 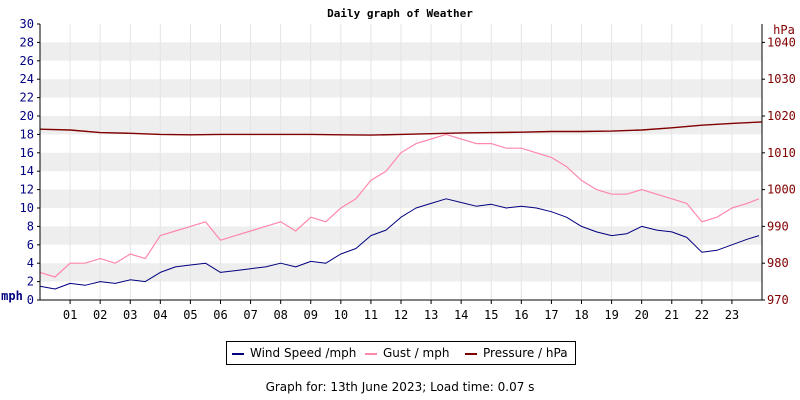 I want to click on x-tick-label: 16, so click(x=521, y=315).